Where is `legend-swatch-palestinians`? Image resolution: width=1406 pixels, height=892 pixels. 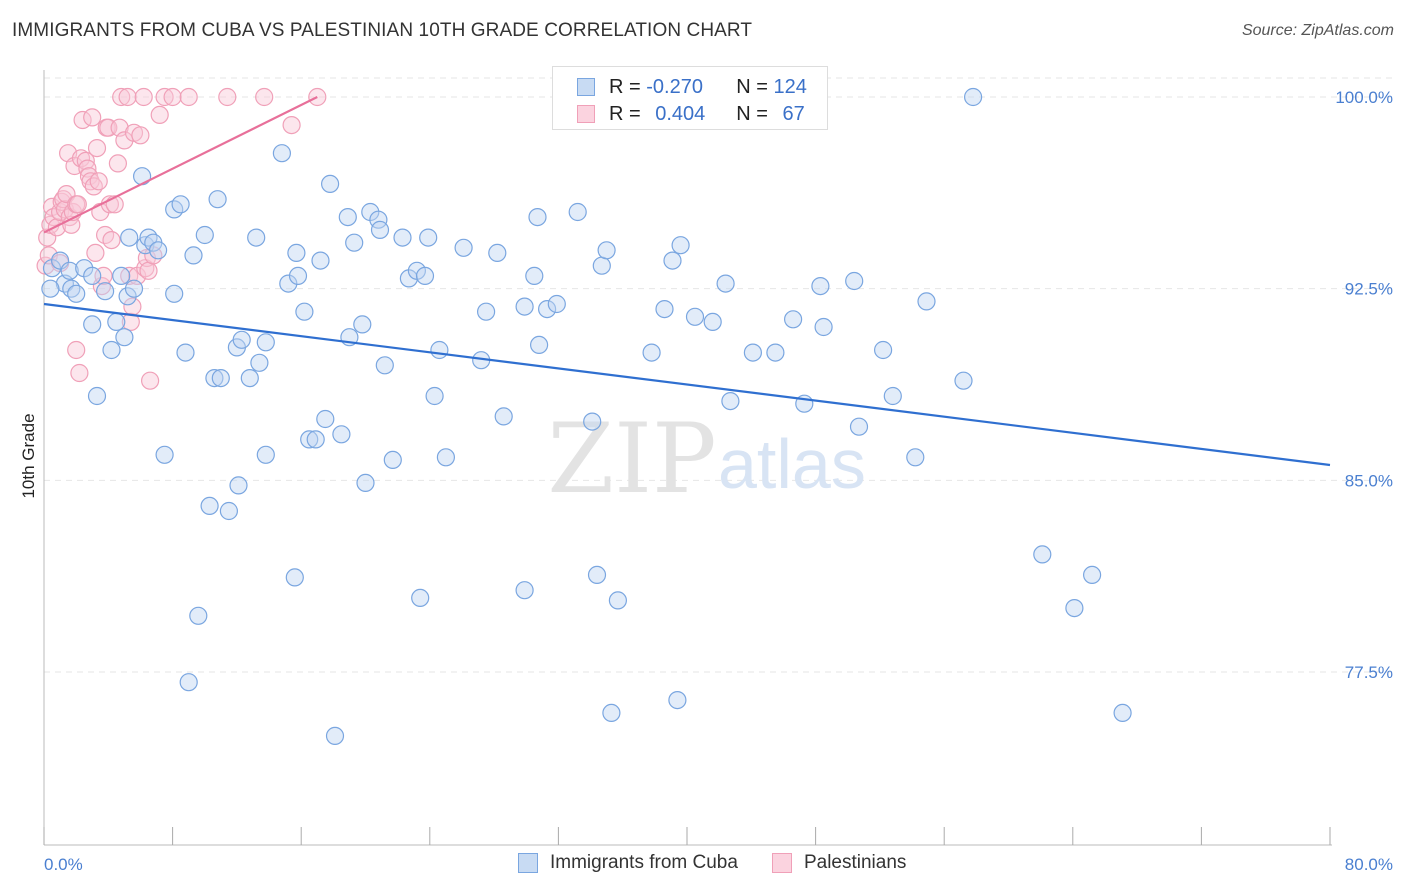
legend-swatch-palestinians is located at coordinates (781, 863).